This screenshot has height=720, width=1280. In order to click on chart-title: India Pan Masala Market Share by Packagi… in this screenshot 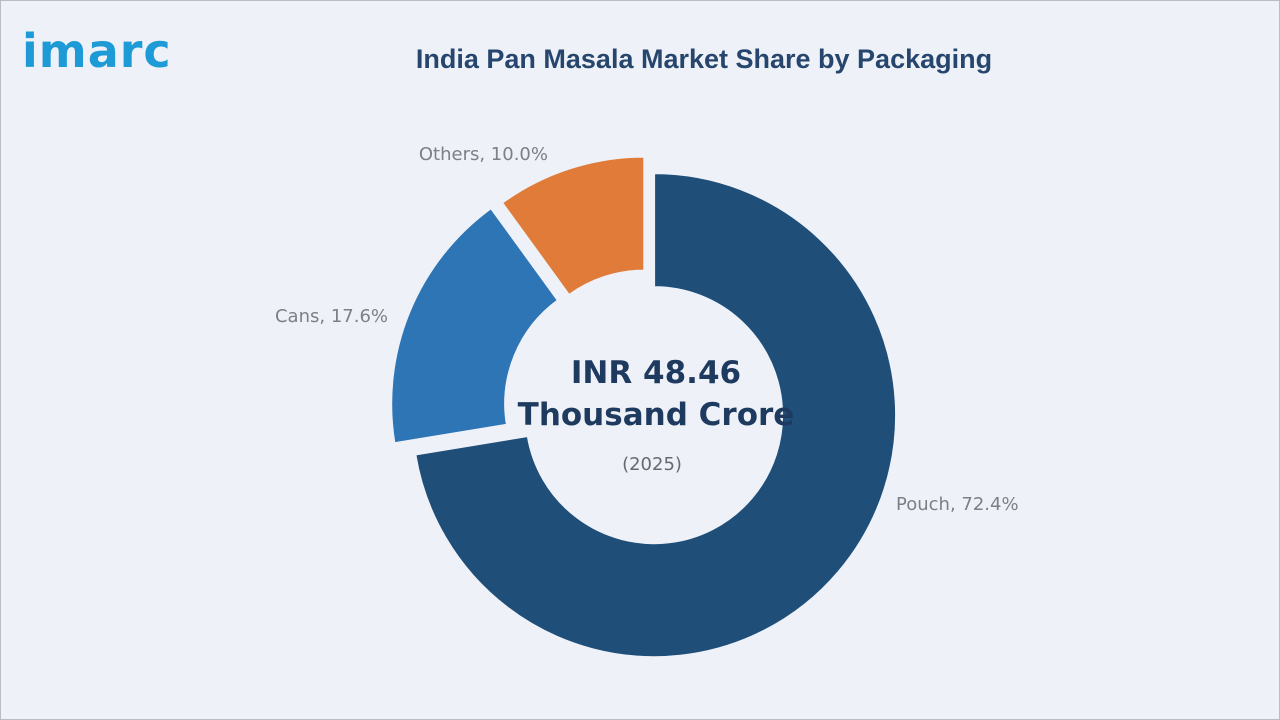, I will do `click(704, 59)`.